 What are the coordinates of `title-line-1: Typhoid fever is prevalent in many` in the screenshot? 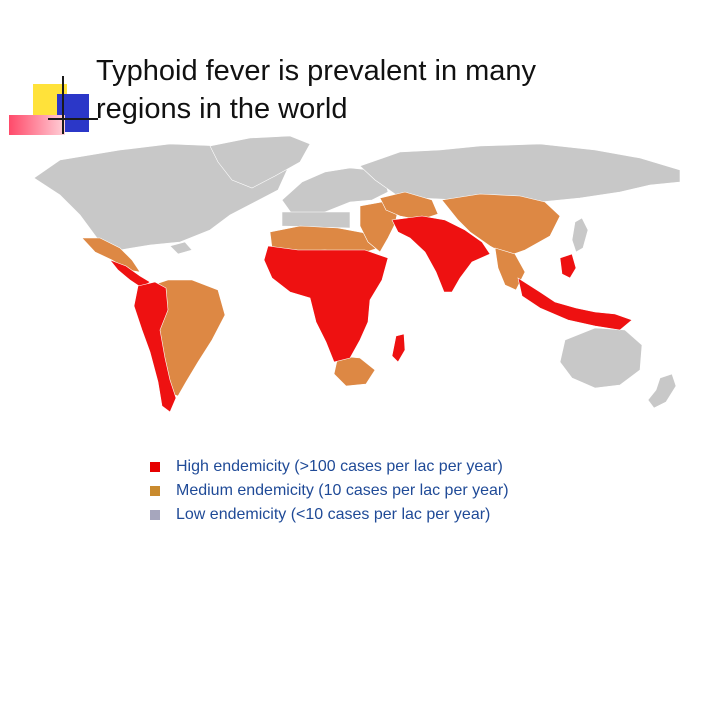 It's located at (316, 71).